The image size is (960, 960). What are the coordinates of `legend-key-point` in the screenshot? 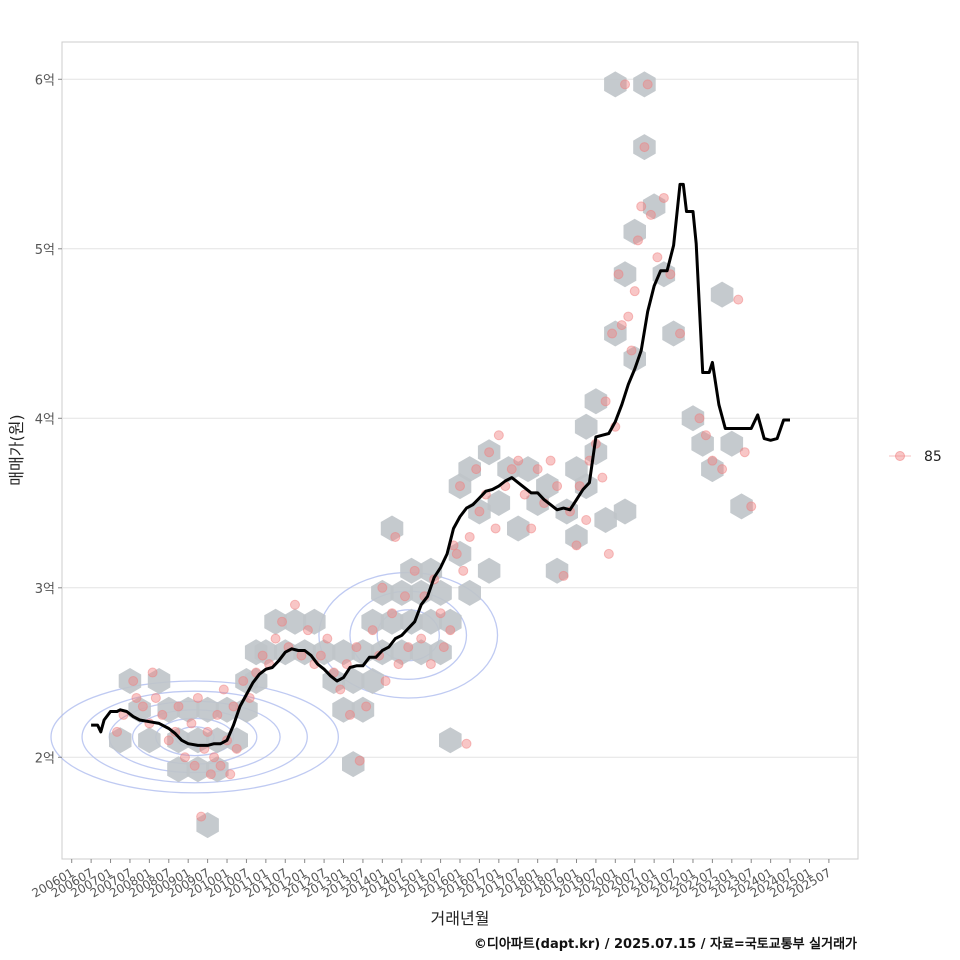 It's located at (900, 456).